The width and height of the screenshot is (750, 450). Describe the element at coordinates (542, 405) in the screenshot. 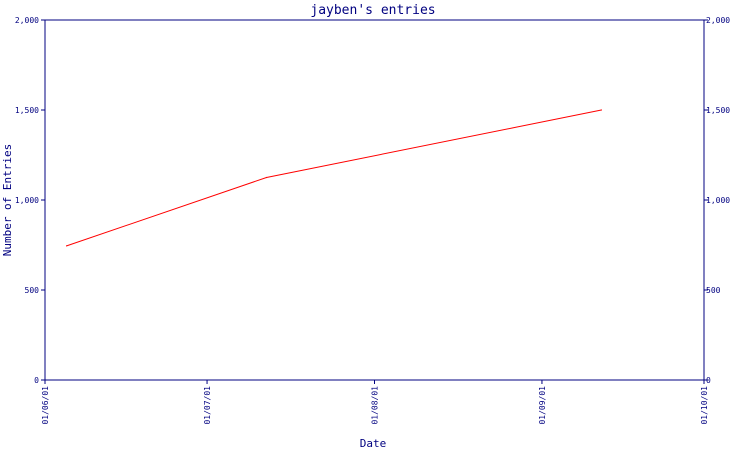

I see `x-tick-label: 01/09/01` at that location.